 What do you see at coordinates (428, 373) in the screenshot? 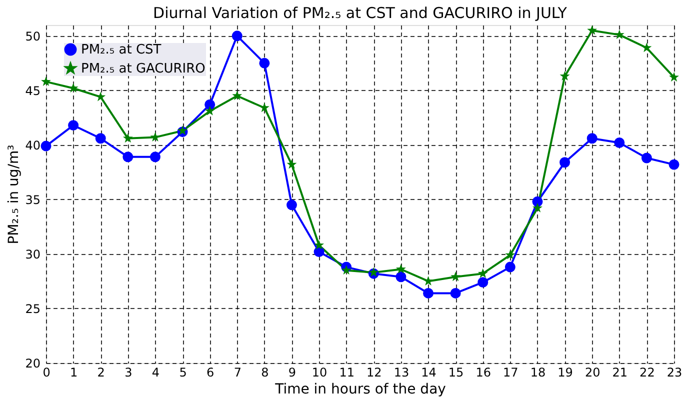
I see `x-tick-label: 14` at bounding box center [428, 373].